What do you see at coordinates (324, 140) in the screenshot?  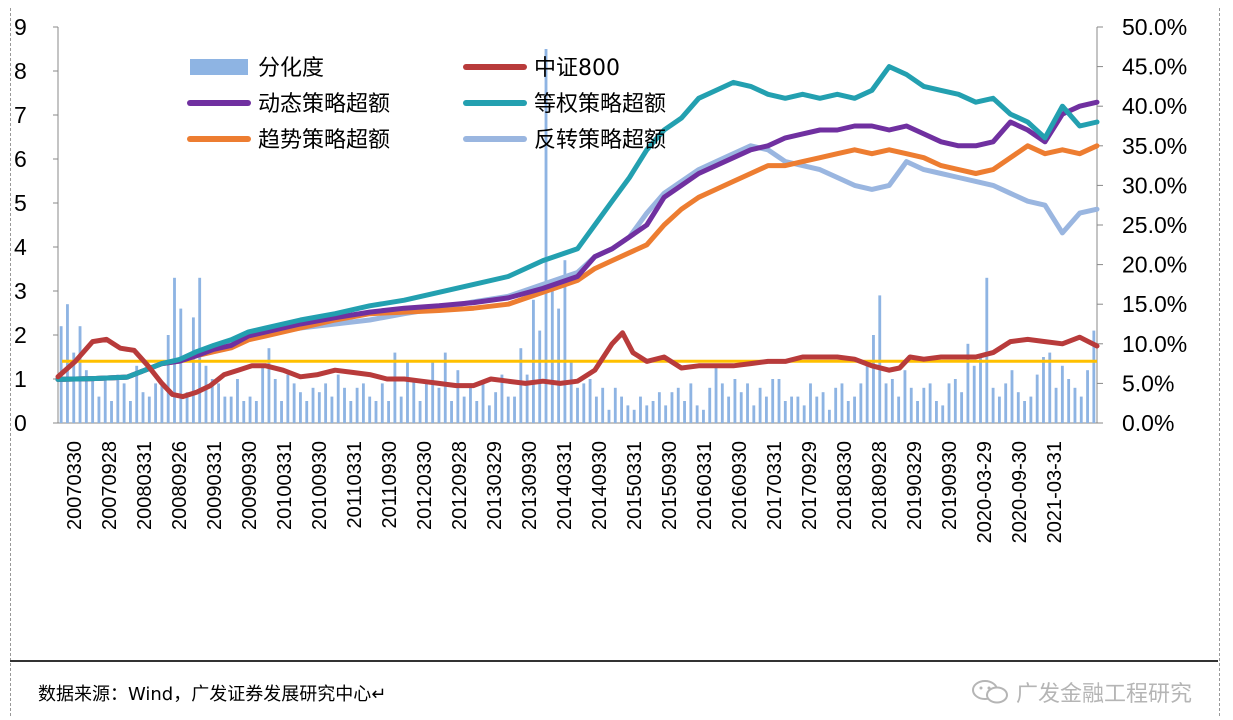 I see `legend-label: 趋势策略超额` at bounding box center [324, 140].